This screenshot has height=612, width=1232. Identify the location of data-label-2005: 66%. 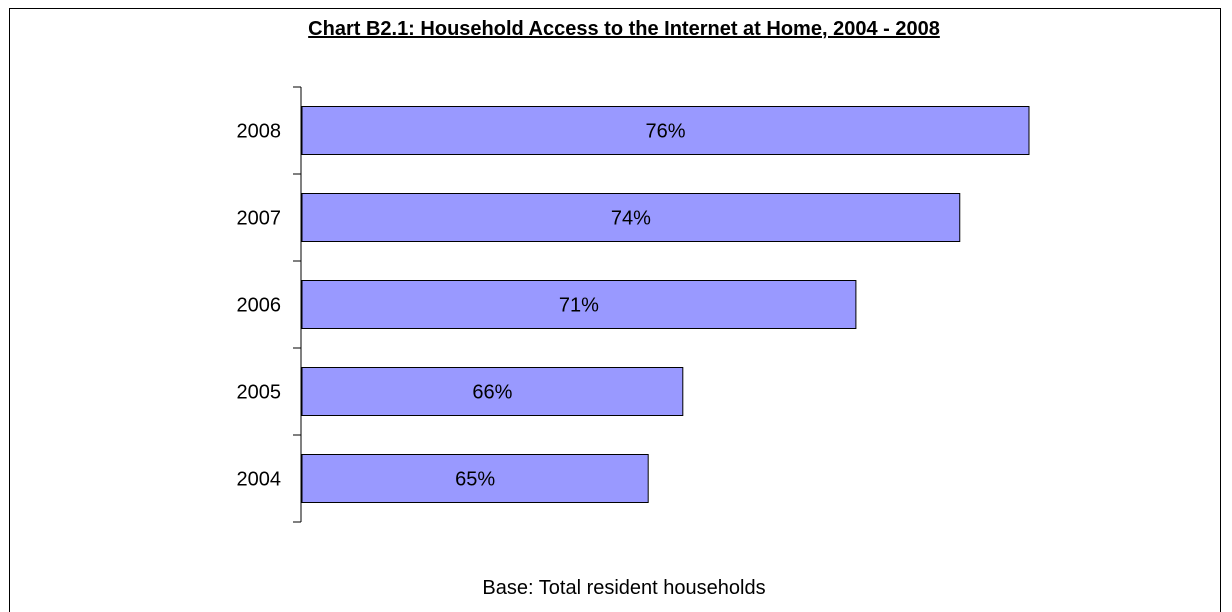
(492, 393).